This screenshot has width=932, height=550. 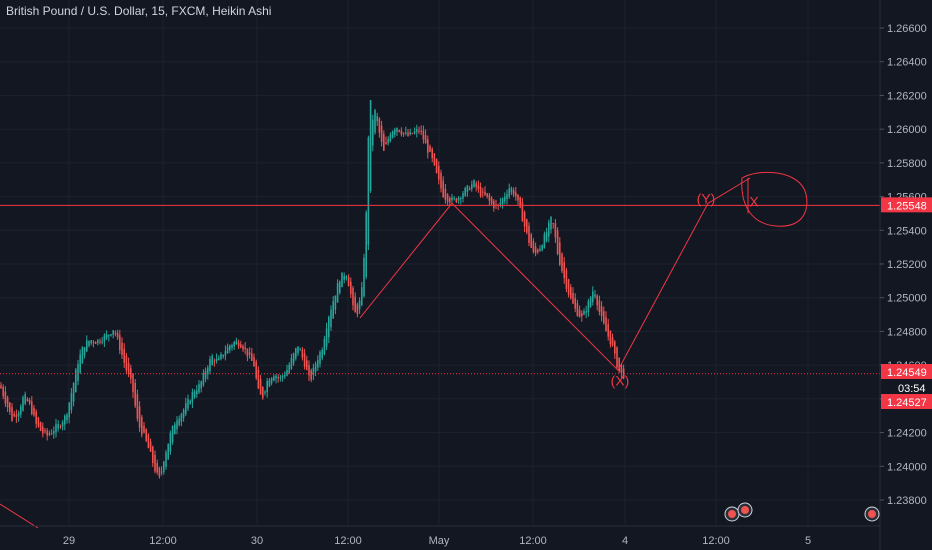 What do you see at coordinates (907, 130) in the screenshot?
I see `price-tick-label: 1.26000` at bounding box center [907, 130].